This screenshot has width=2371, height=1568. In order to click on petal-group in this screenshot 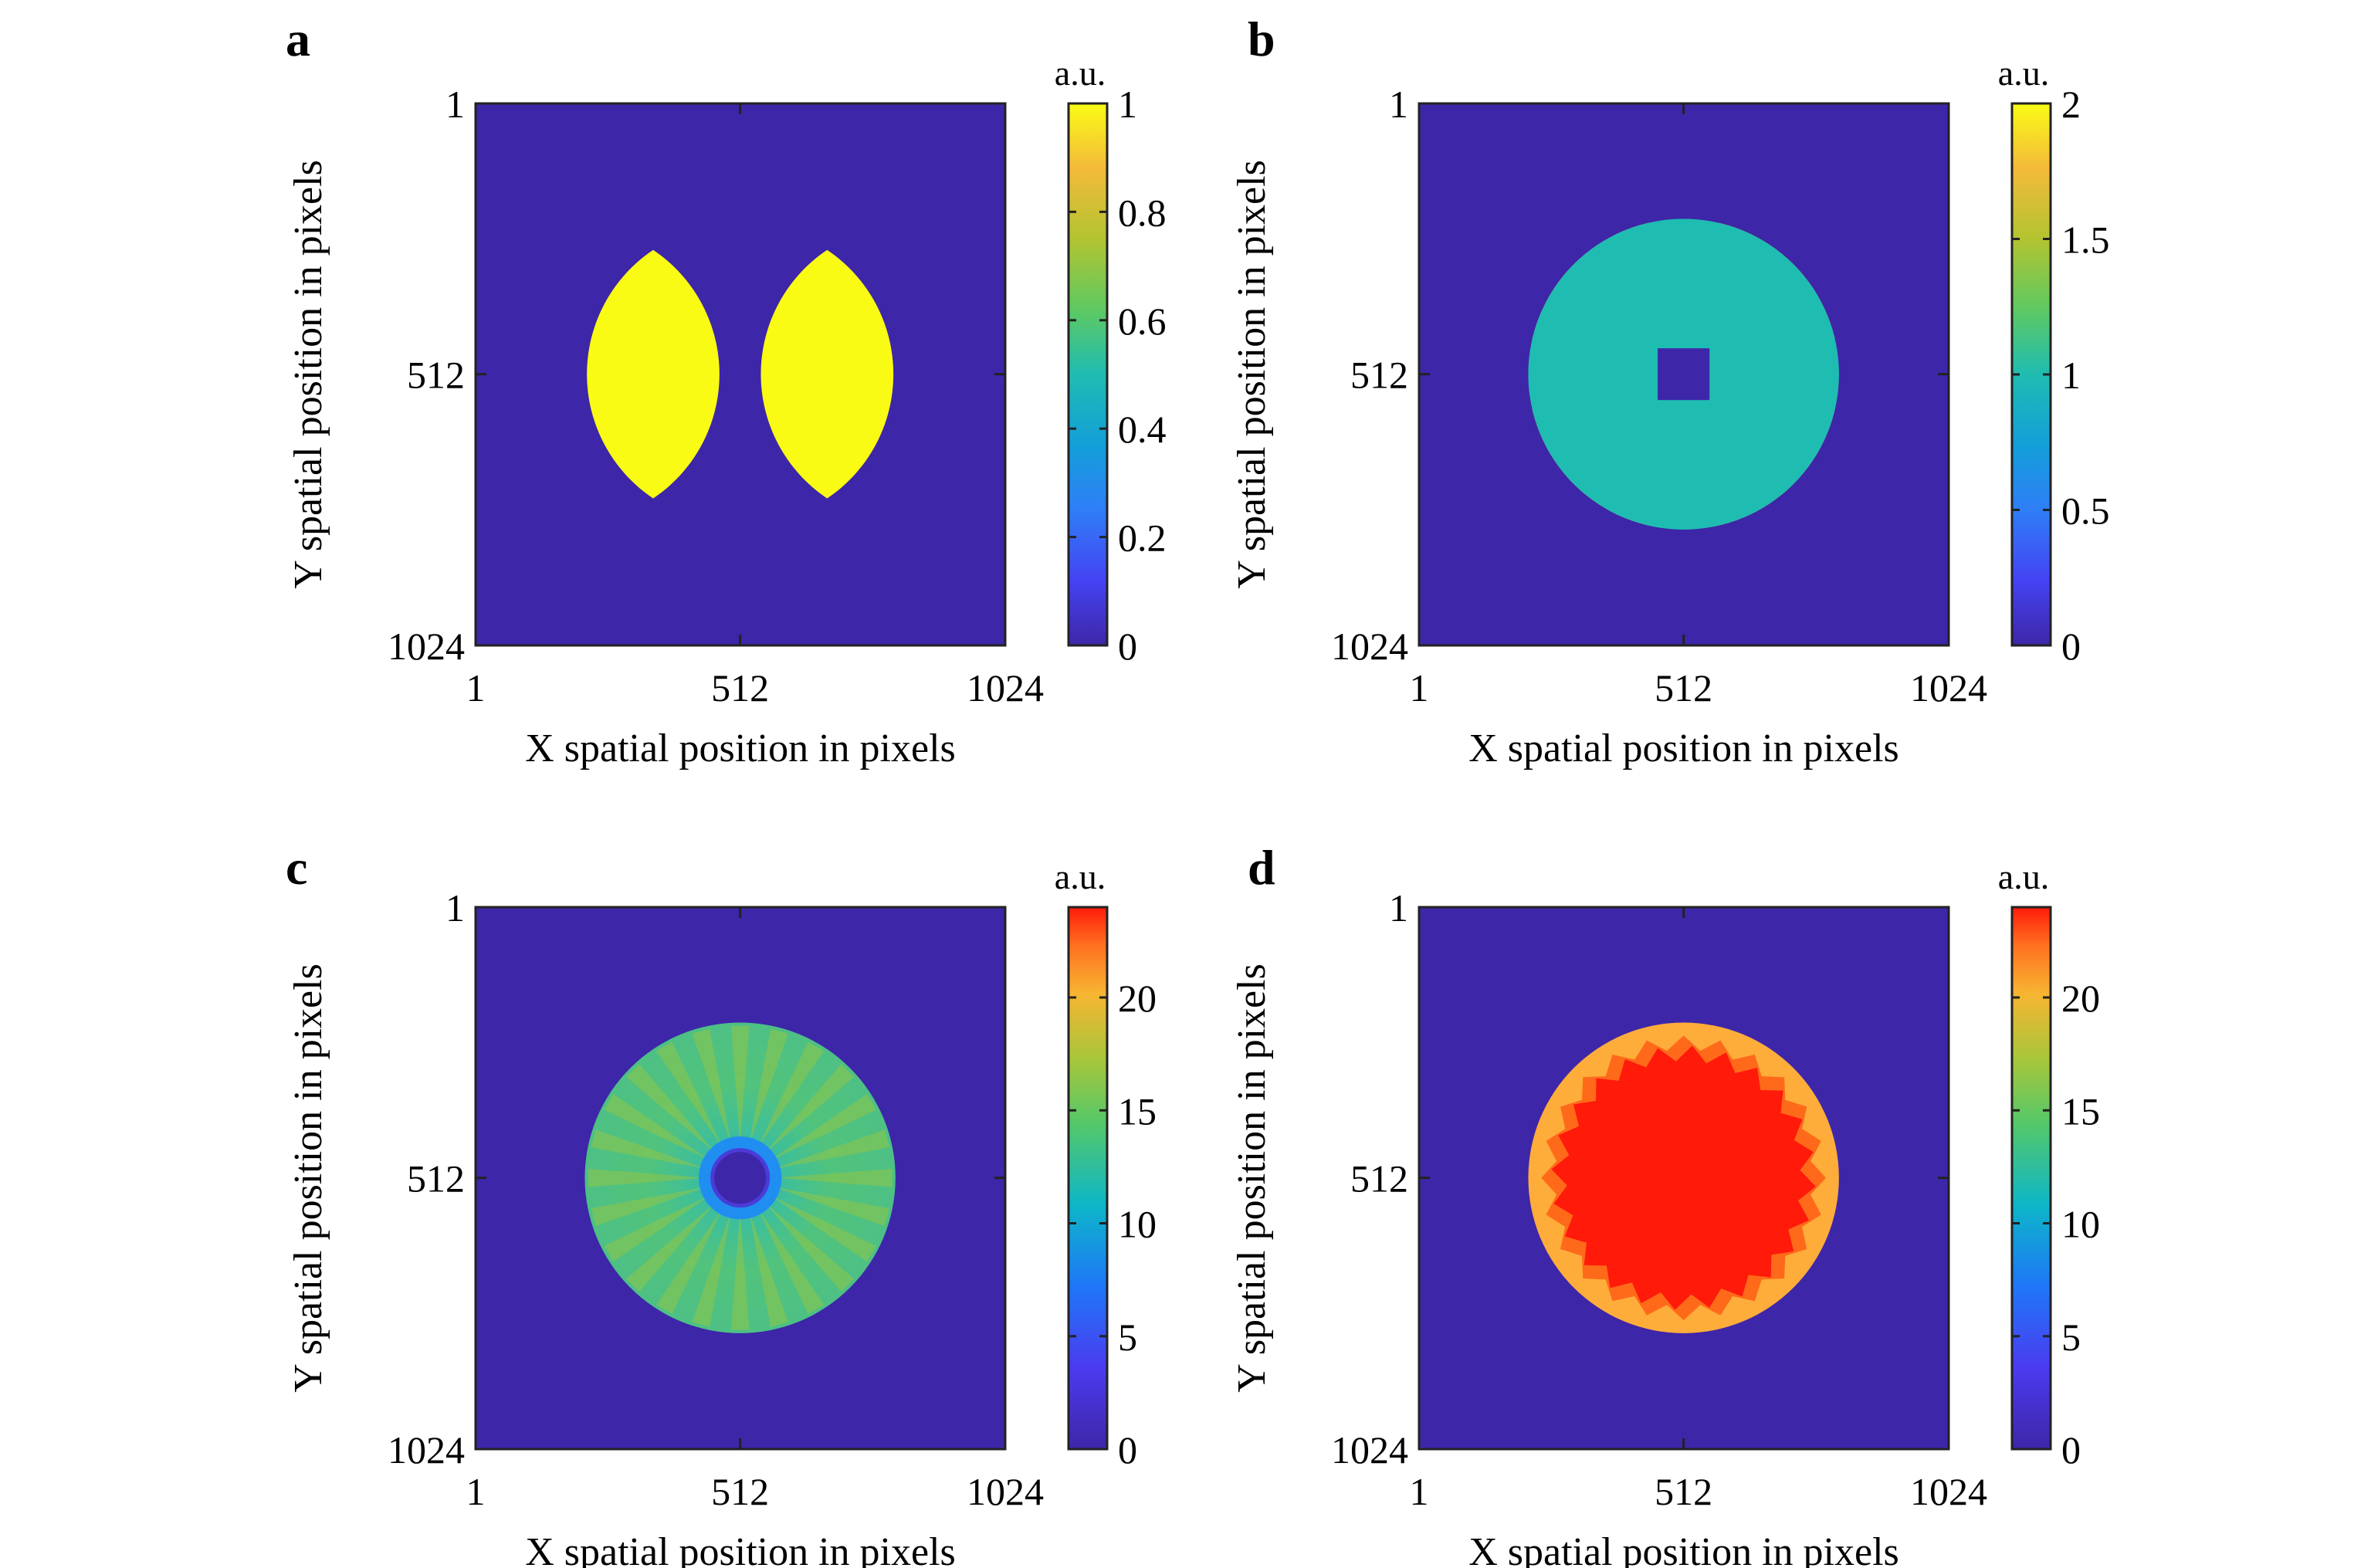, I will do `click(1683, 374)`.